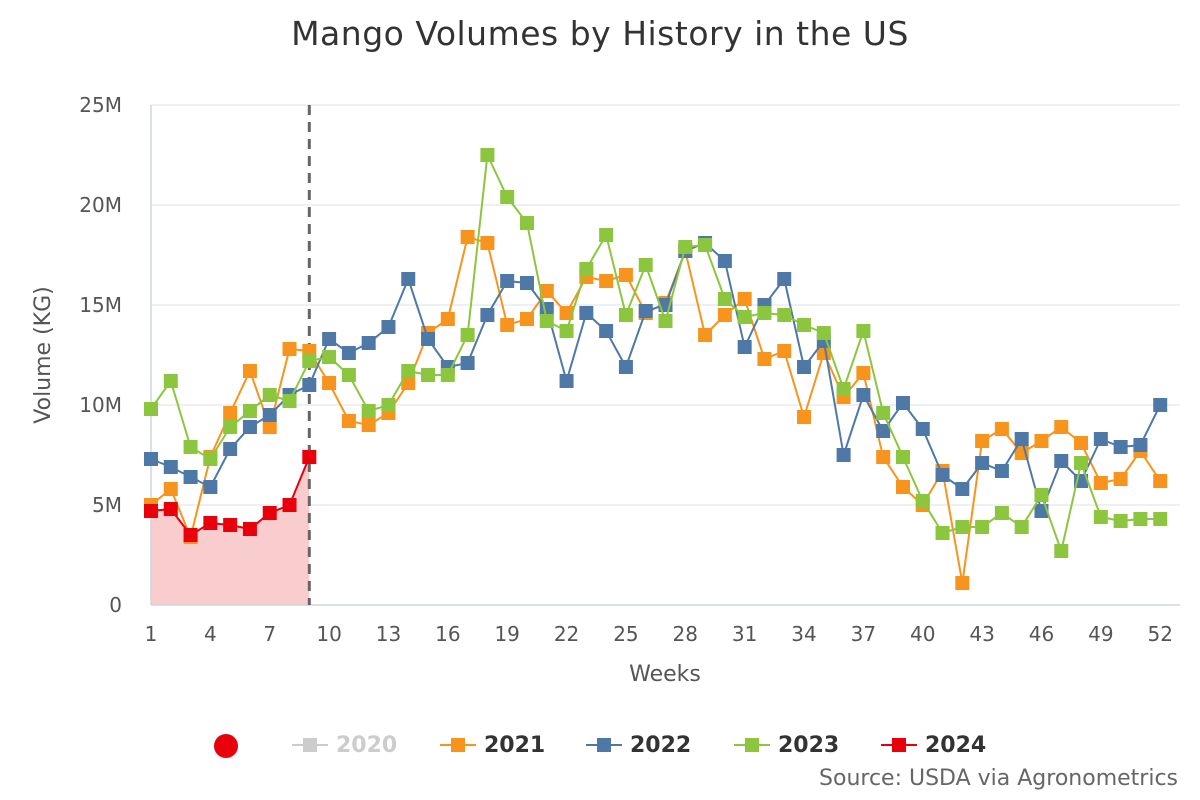 The width and height of the screenshot is (1200, 800). Describe the element at coordinates (998, 778) in the screenshot. I see `source-note: Source: USDA via Agronometrics` at that location.